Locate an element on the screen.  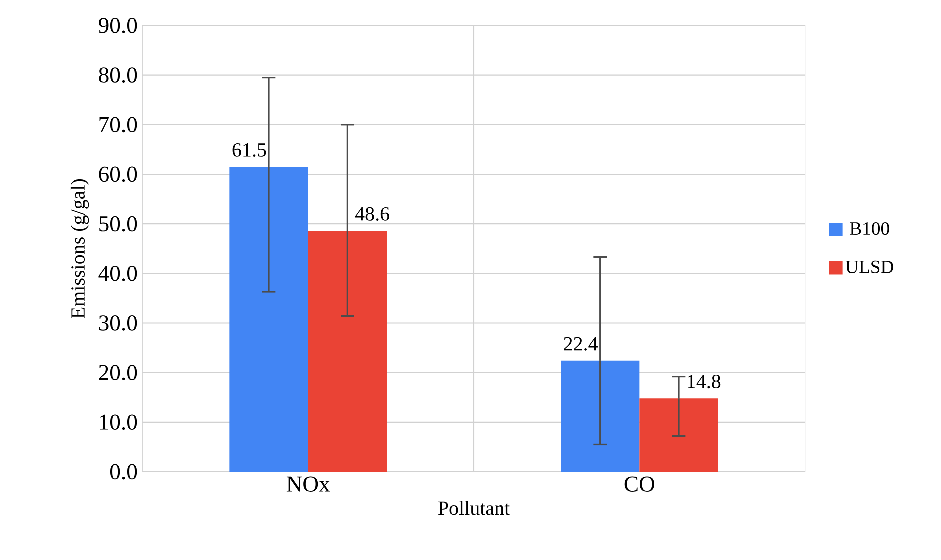
y-tick-label: 20.0 is located at coordinates (118, 373).